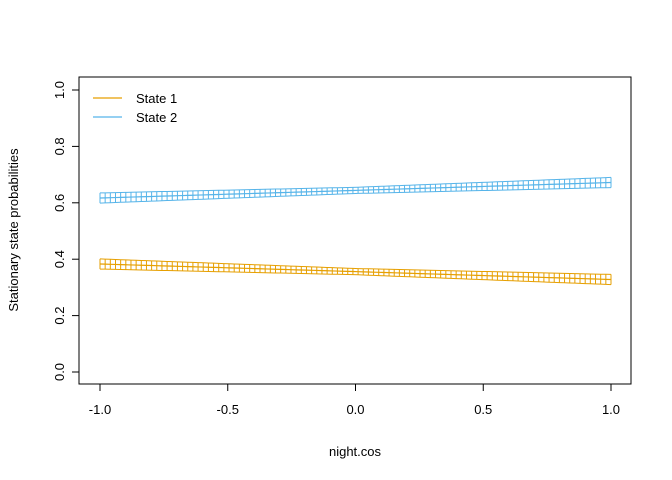 The width and height of the screenshot is (672, 480). Describe the element at coordinates (156, 98) in the screenshot. I see `legend-label: State 1` at that location.